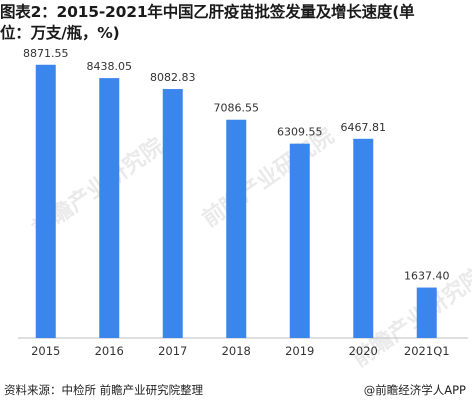 This screenshot has width=472, height=407. Describe the element at coordinates (172, 351) in the screenshot. I see `x-tick-label-2017: 2017` at that location.